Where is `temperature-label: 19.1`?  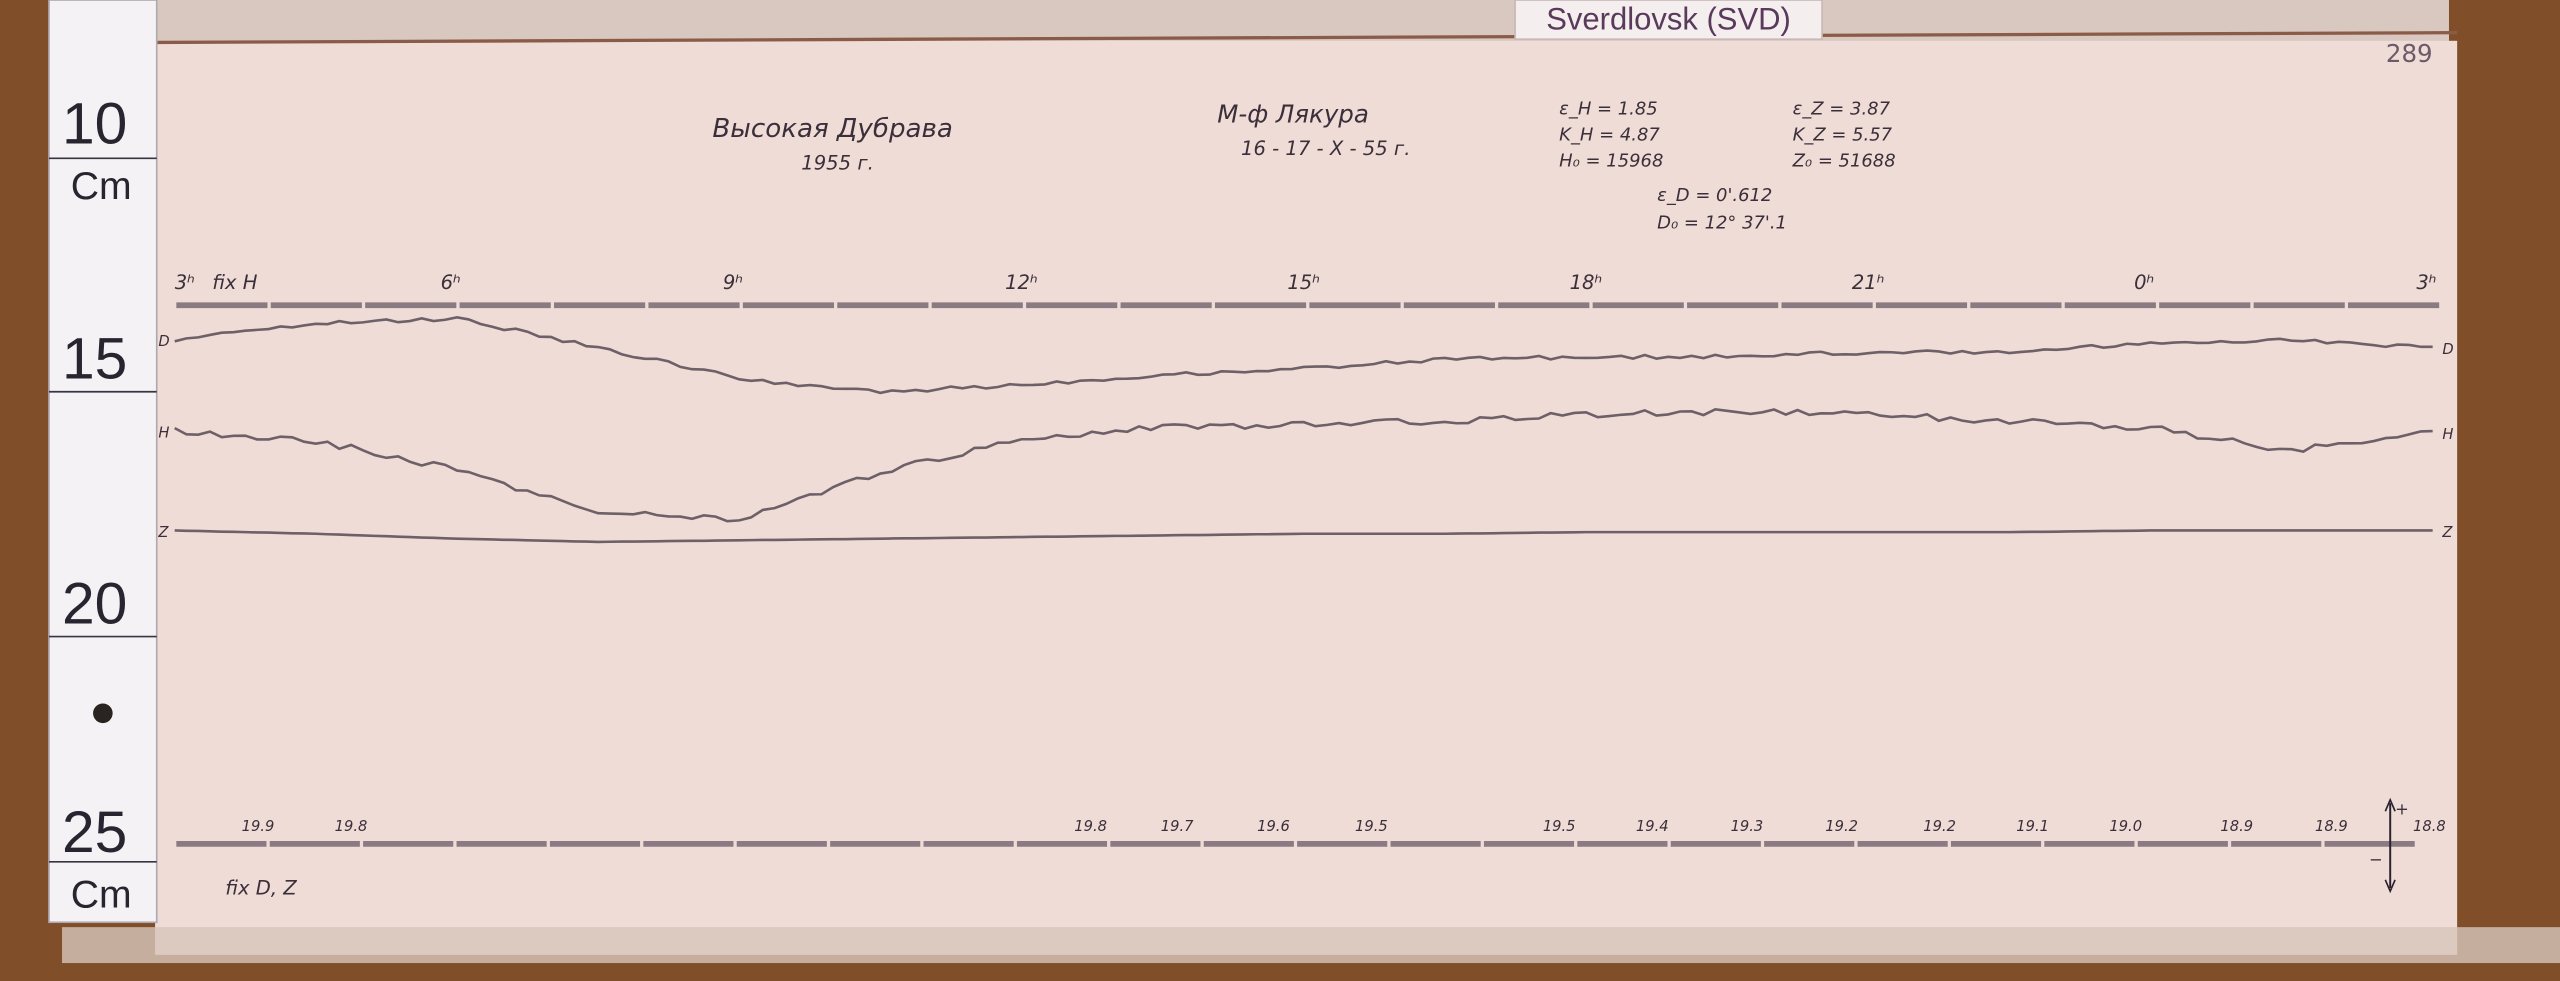
temperature-label: 19.1 is located at coordinates (2032, 826).